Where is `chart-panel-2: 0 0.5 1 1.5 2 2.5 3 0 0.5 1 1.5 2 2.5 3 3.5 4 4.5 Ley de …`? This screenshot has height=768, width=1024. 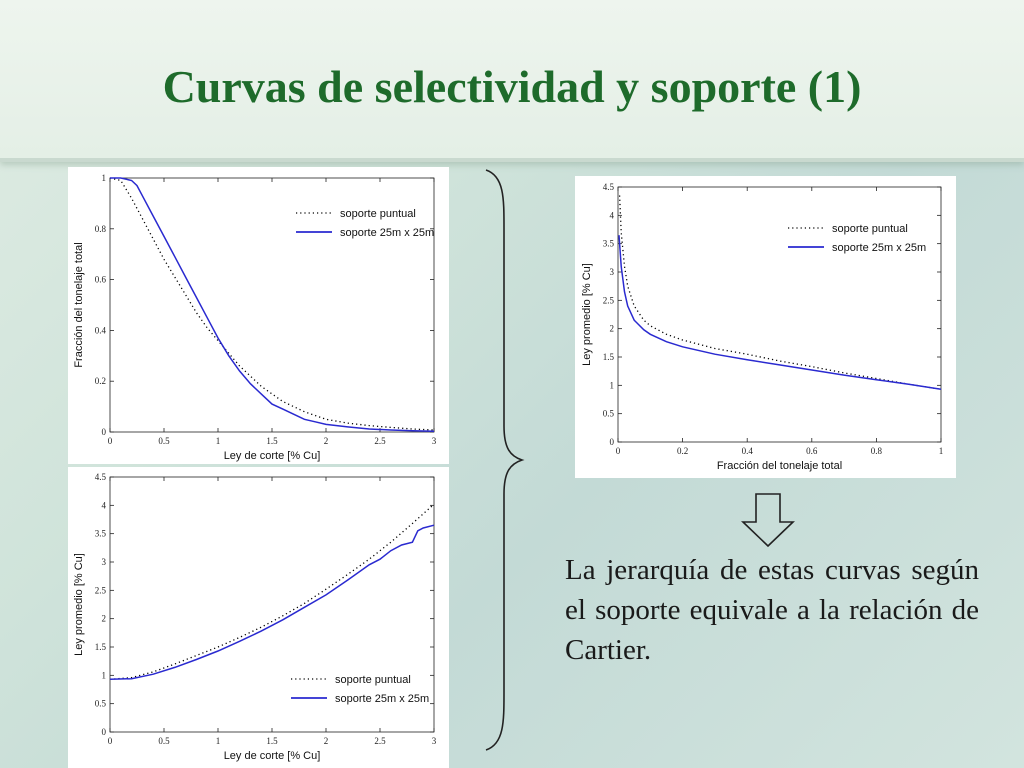 chart-panel-2: 0 0.5 1 1.5 2 2.5 3 0 0.5 1 1.5 2 2.5 3 3.5 4 4.5 Ley de … is located at coordinates (258, 617).